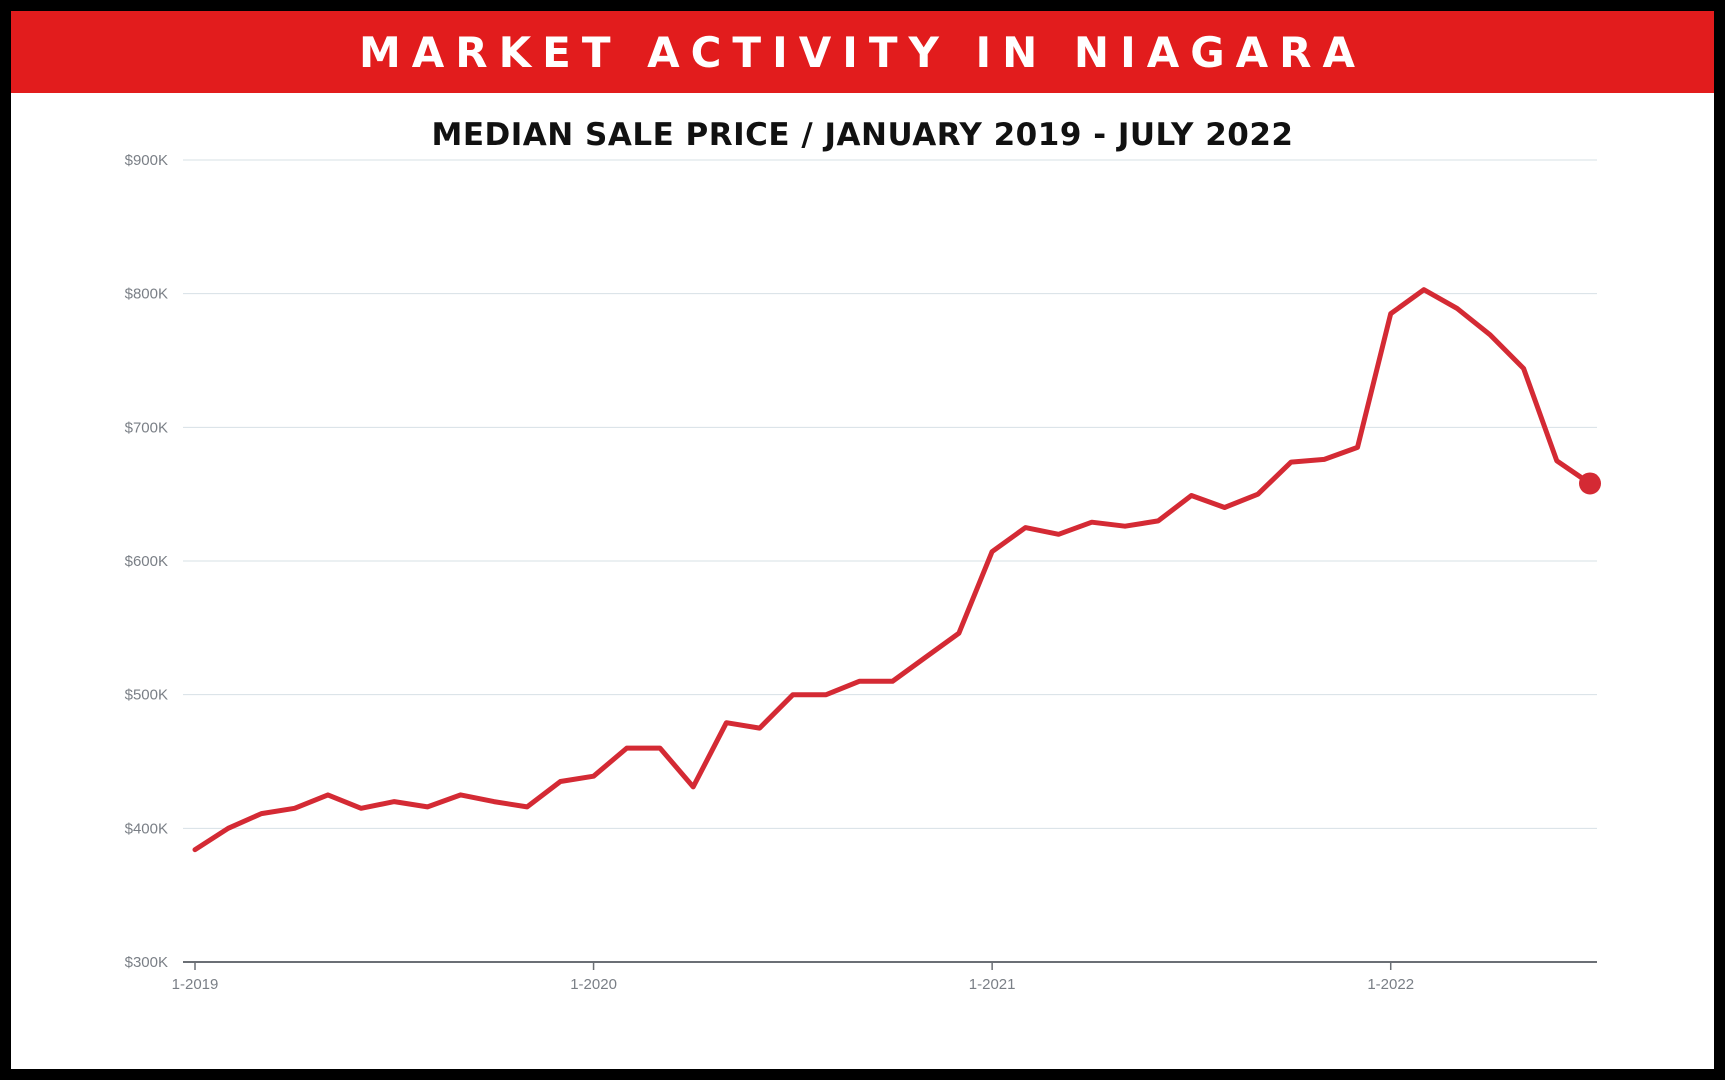 This screenshot has width=1725, height=1080. I want to click on header-banner: MARKET ACTIVITY IN NIAGARA, so click(862, 52).